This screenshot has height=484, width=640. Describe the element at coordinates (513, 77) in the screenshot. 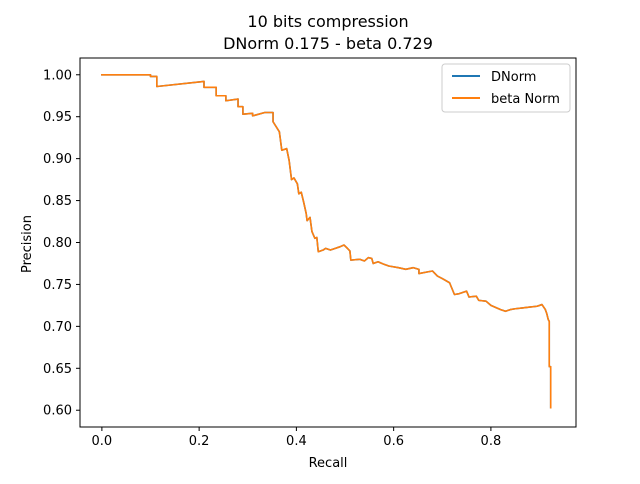

I see `legend-label-dnorm: DNorm` at that location.